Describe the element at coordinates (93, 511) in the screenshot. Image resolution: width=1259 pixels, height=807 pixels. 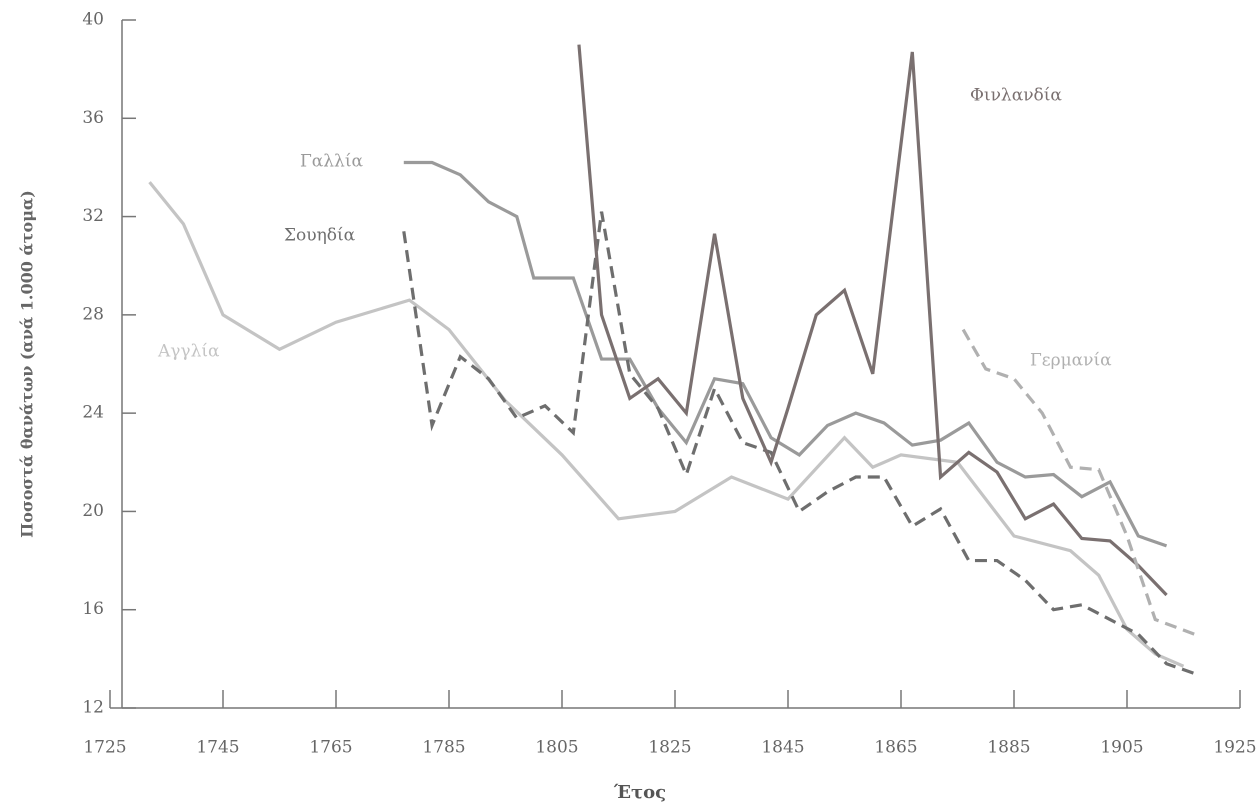
I see `y-tick-label: 20` at that location.